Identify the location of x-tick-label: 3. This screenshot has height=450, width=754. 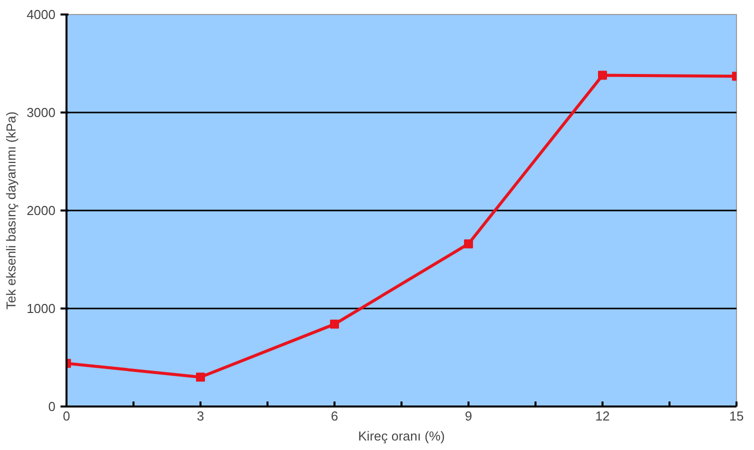
(200, 416).